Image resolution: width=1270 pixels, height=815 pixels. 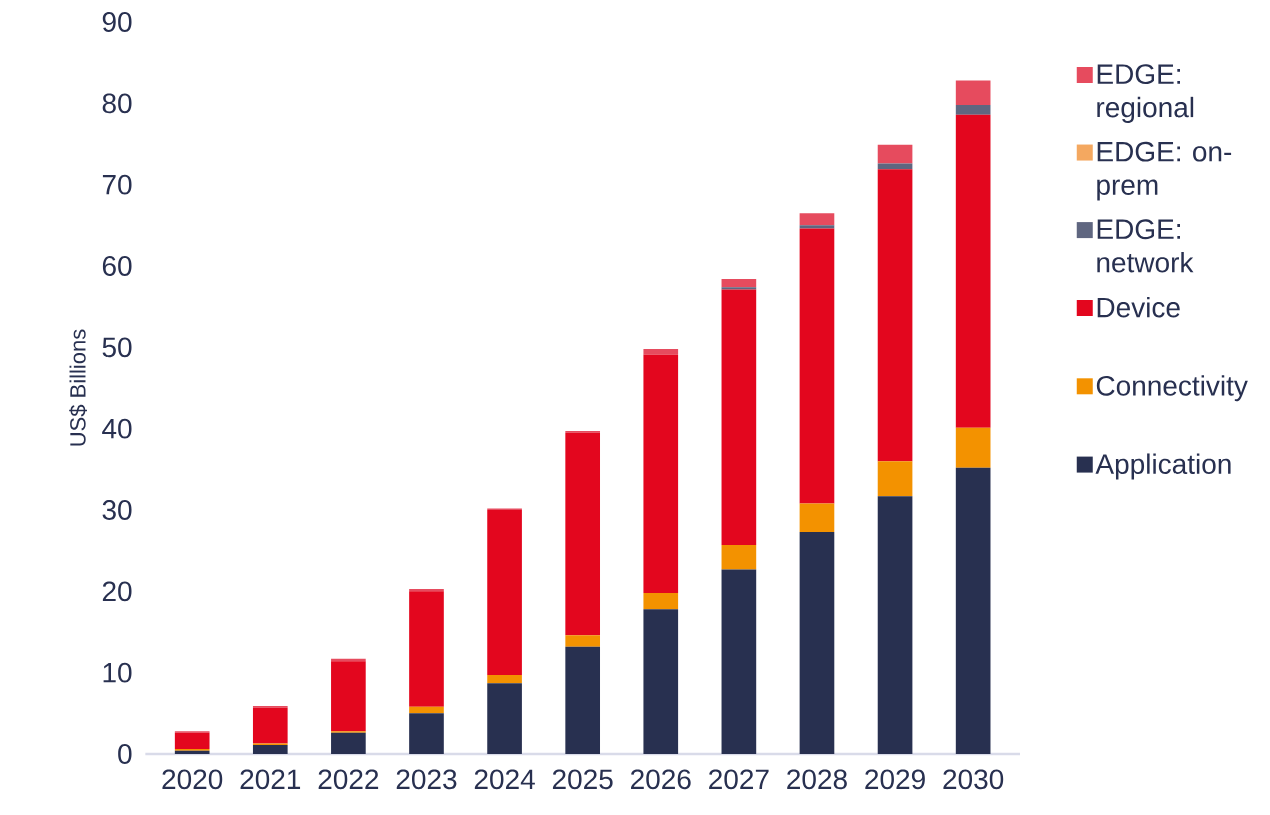 I want to click on y-tick-label: 40, so click(x=117, y=428).